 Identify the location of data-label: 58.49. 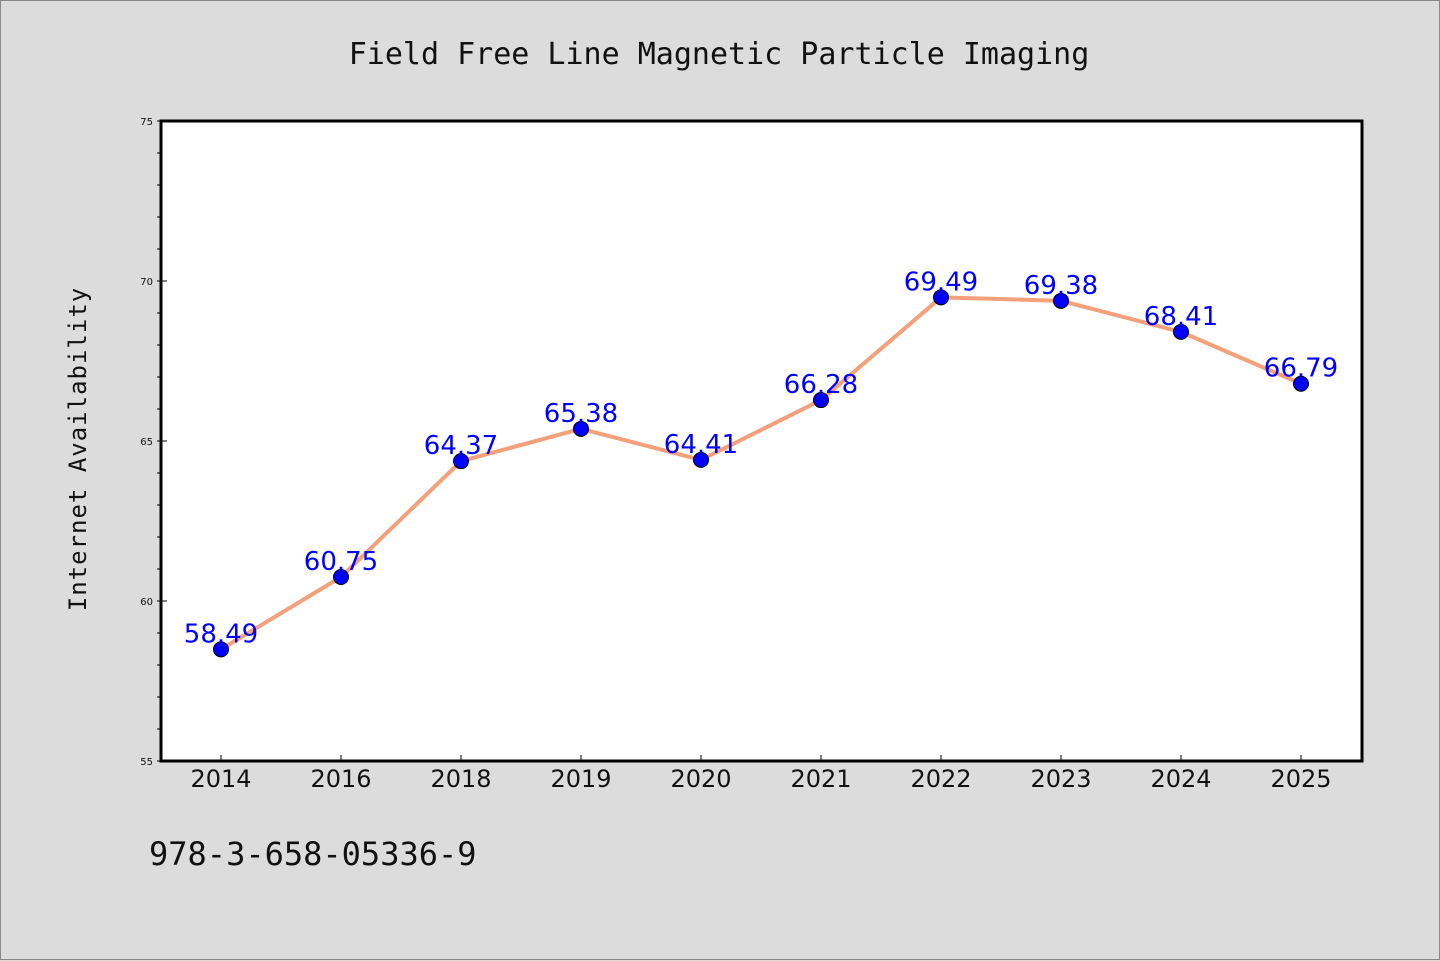
(221, 634).